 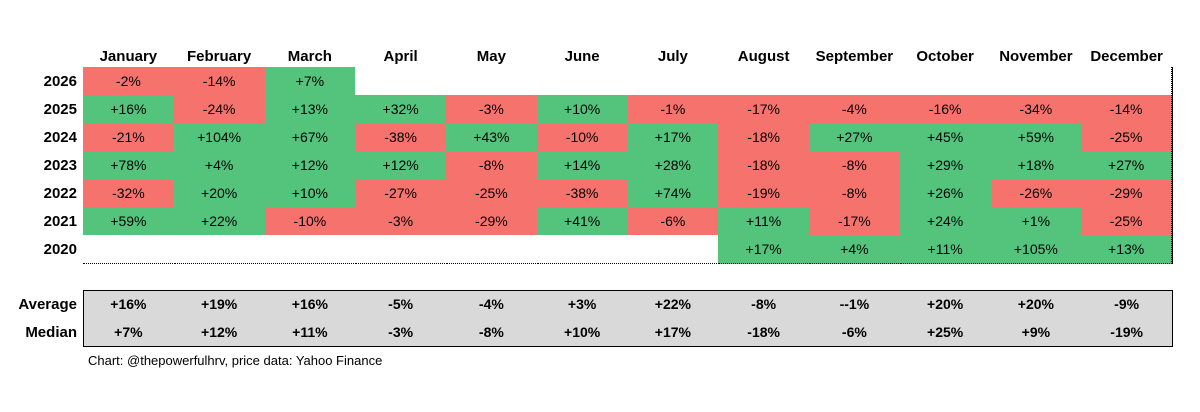 I want to click on return-cell: +29%, so click(x=945, y=165).